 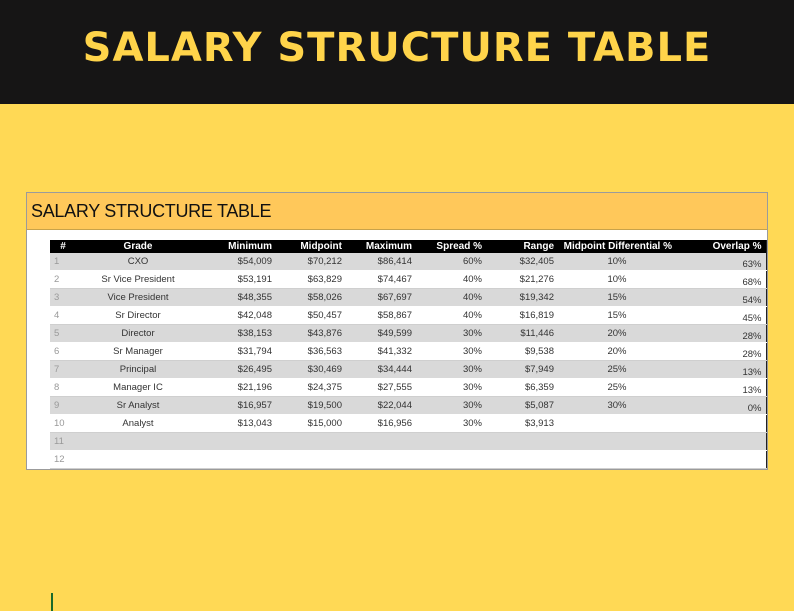 What do you see at coordinates (451, 262) in the screenshot?
I see `spread-cell: 60%` at bounding box center [451, 262].